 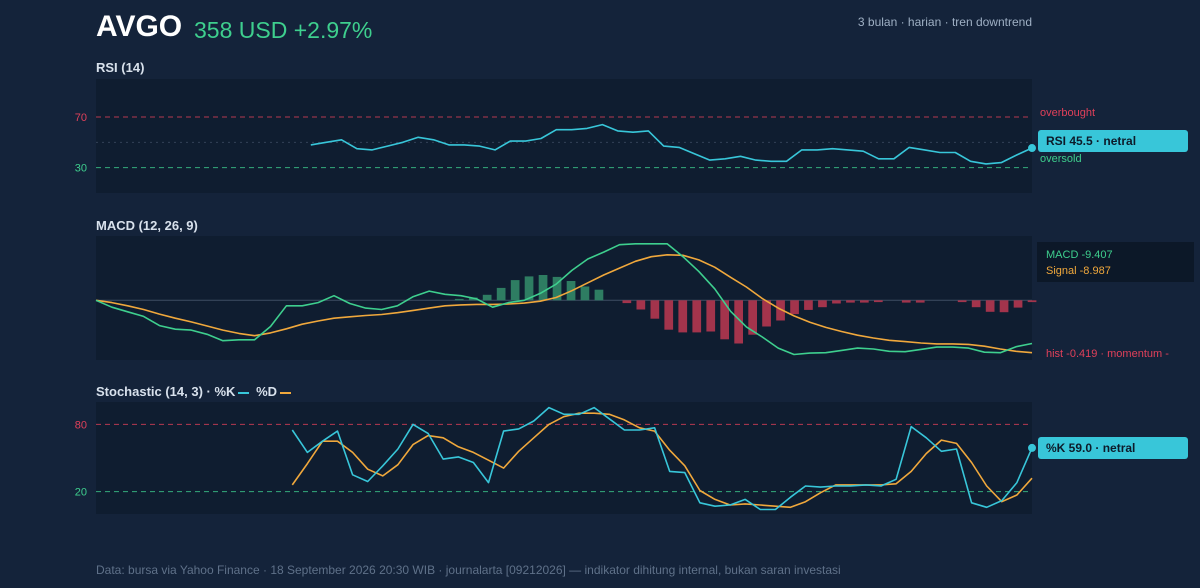 What do you see at coordinates (166, 391) in the screenshot?
I see `stoch-title-text: Stochastic (14, 3) · %K` at bounding box center [166, 391].